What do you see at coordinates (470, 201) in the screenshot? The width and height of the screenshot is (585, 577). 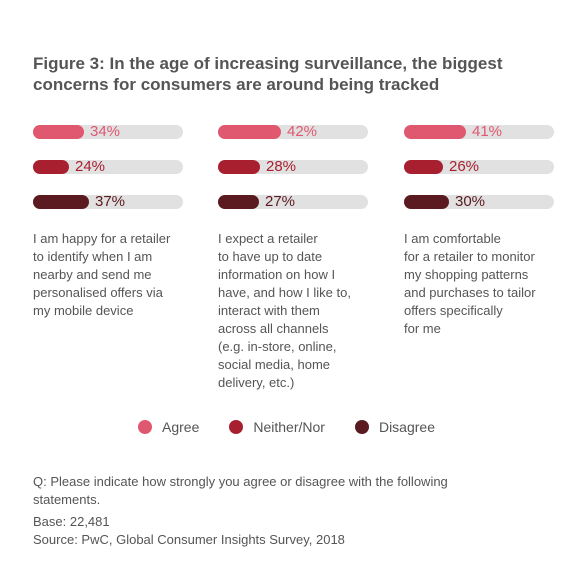 I see `bar-value-label: 30%` at bounding box center [470, 201].